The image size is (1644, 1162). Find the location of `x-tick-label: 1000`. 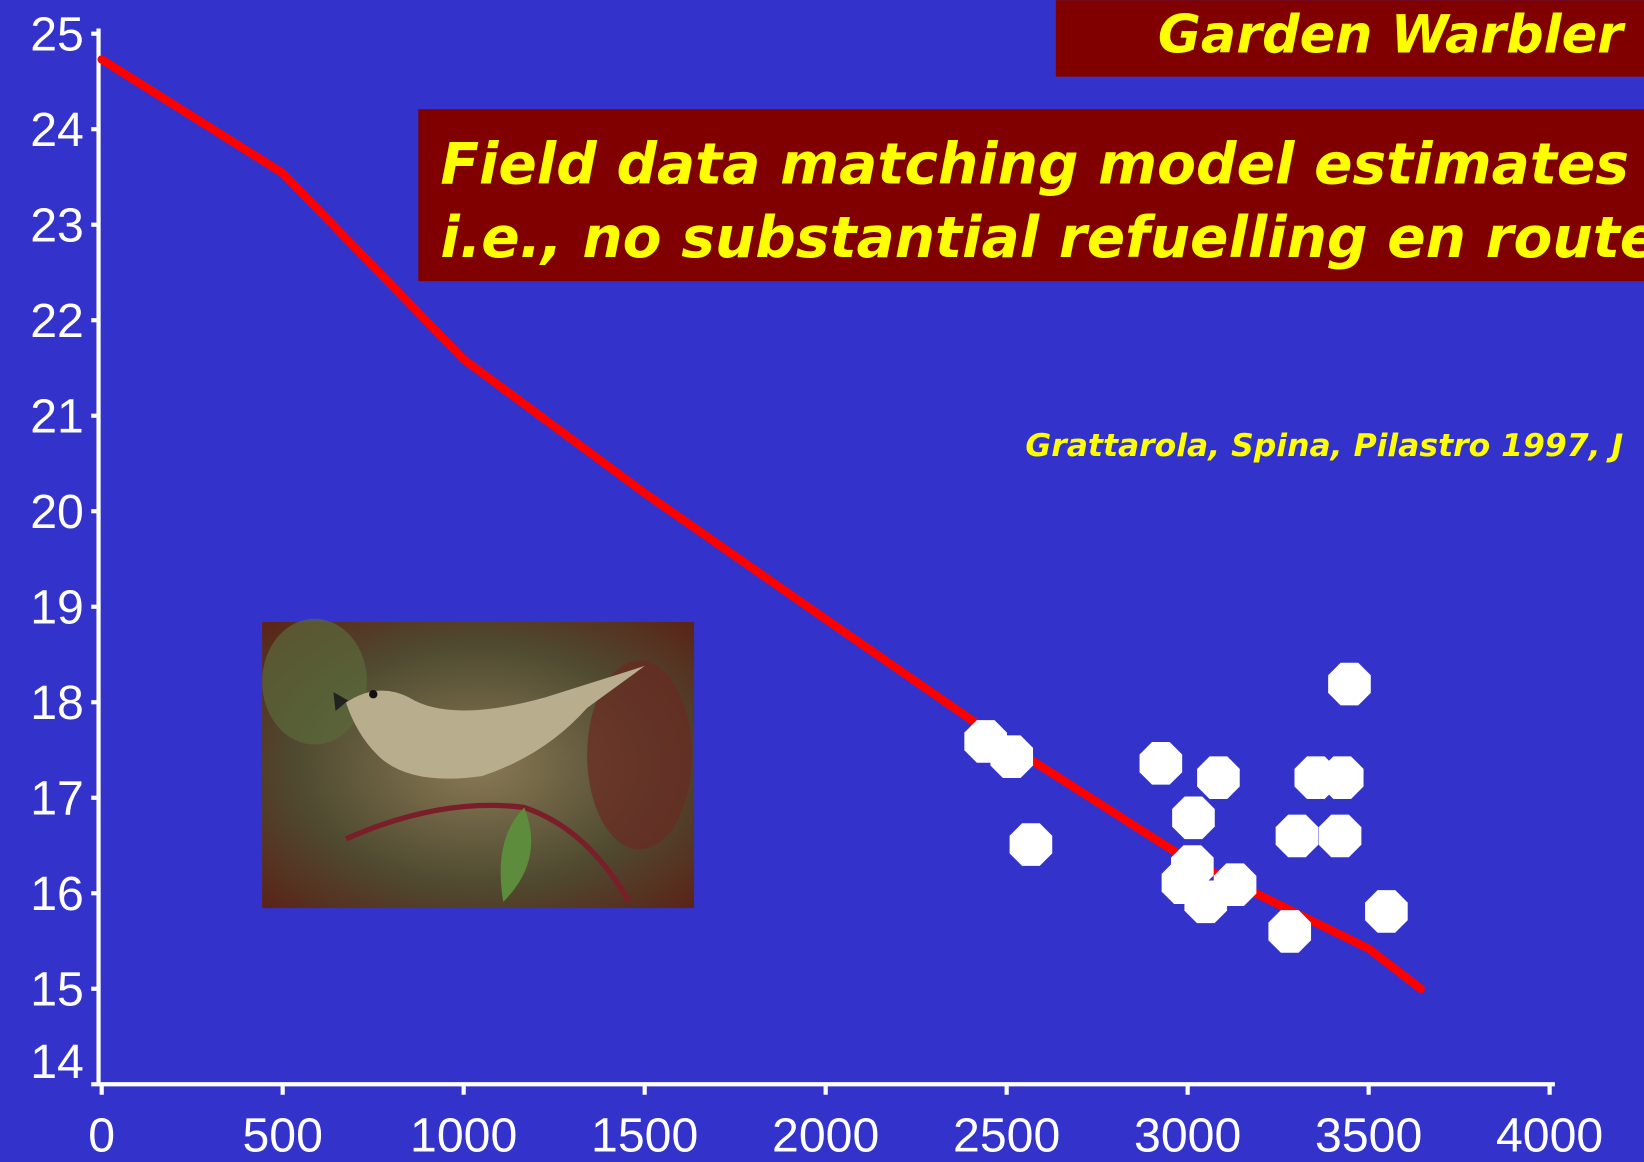

x-tick-label: 1000 is located at coordinates (463, 1135).